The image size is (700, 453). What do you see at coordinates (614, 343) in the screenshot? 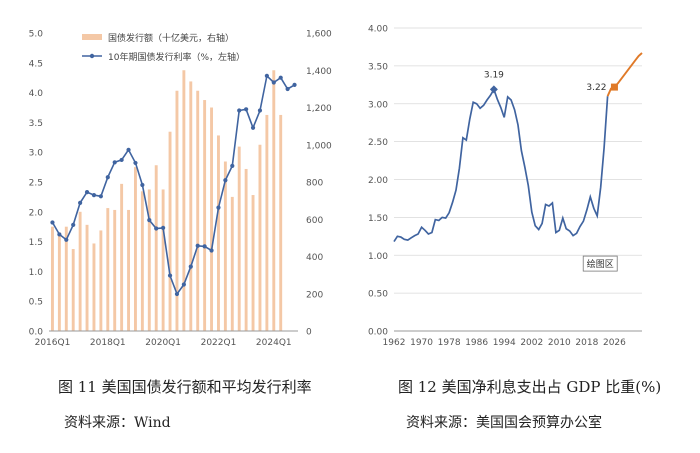
I see `x-tick-label: 2026` at bounding box center [614, 343].